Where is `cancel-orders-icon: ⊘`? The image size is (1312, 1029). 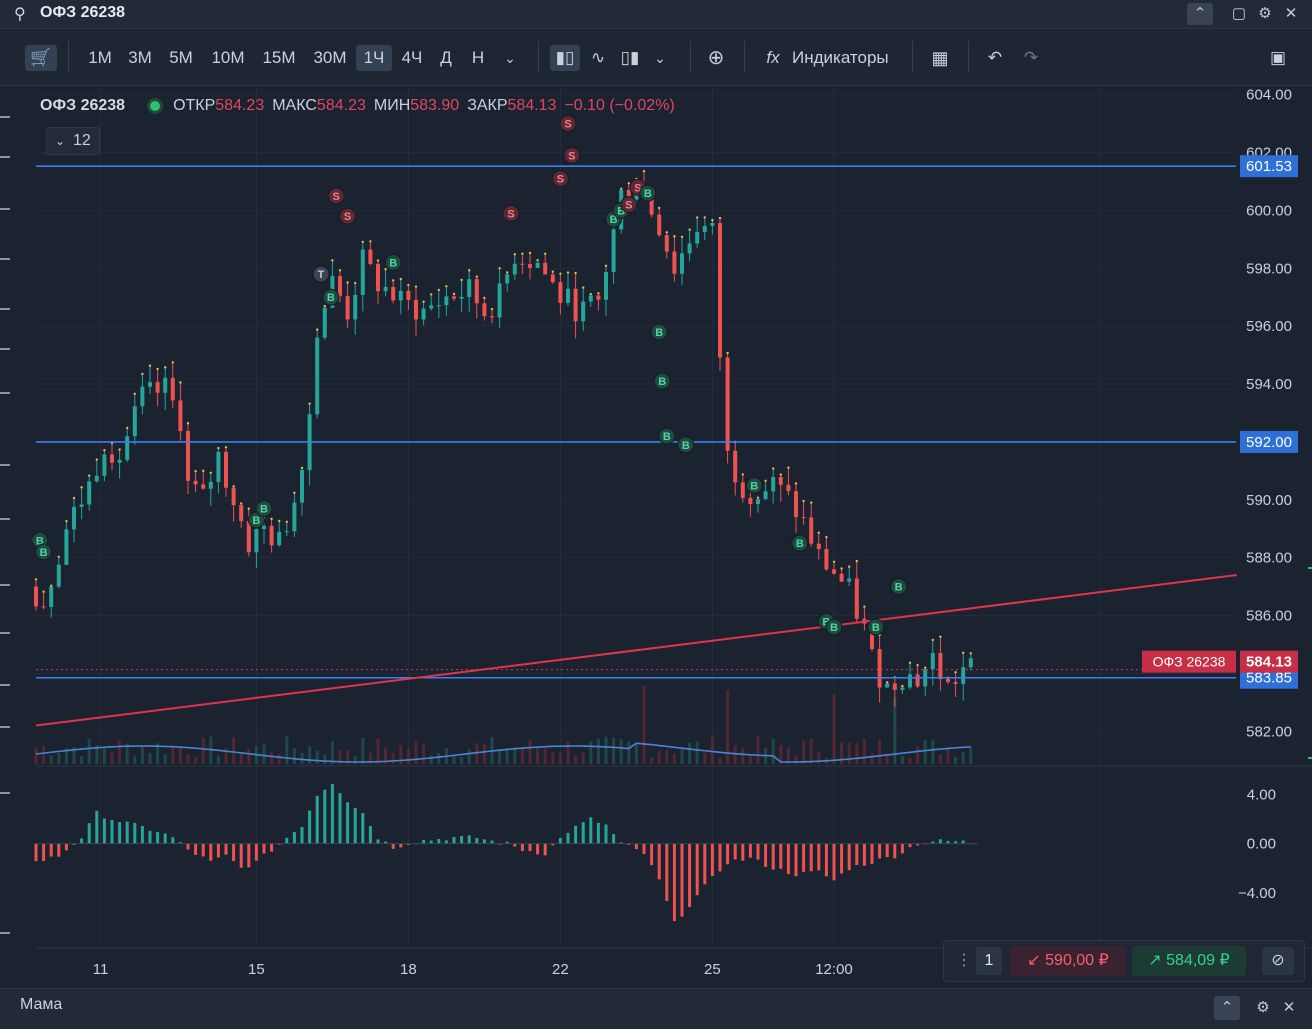 cancel-orders-icon: ⊘ is located at coordinates (1278, 961).